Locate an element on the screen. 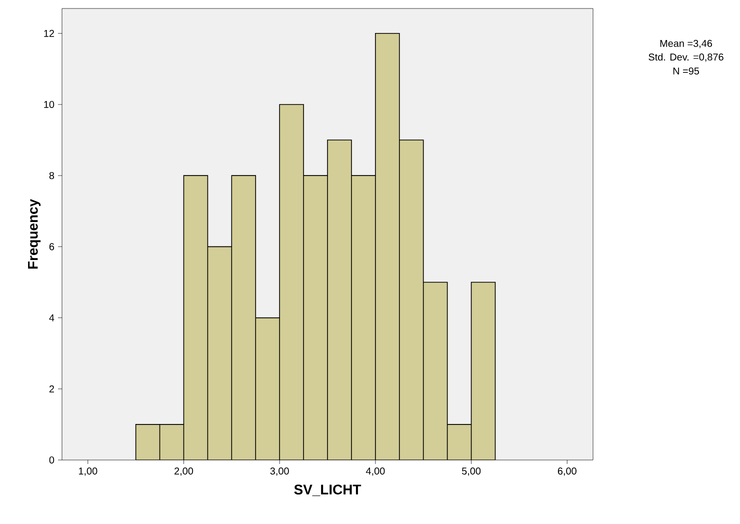 Image resolution: width=740 pixels, height=524 pixels. y-tick-label: 2 is located at coordinates (51, 388).